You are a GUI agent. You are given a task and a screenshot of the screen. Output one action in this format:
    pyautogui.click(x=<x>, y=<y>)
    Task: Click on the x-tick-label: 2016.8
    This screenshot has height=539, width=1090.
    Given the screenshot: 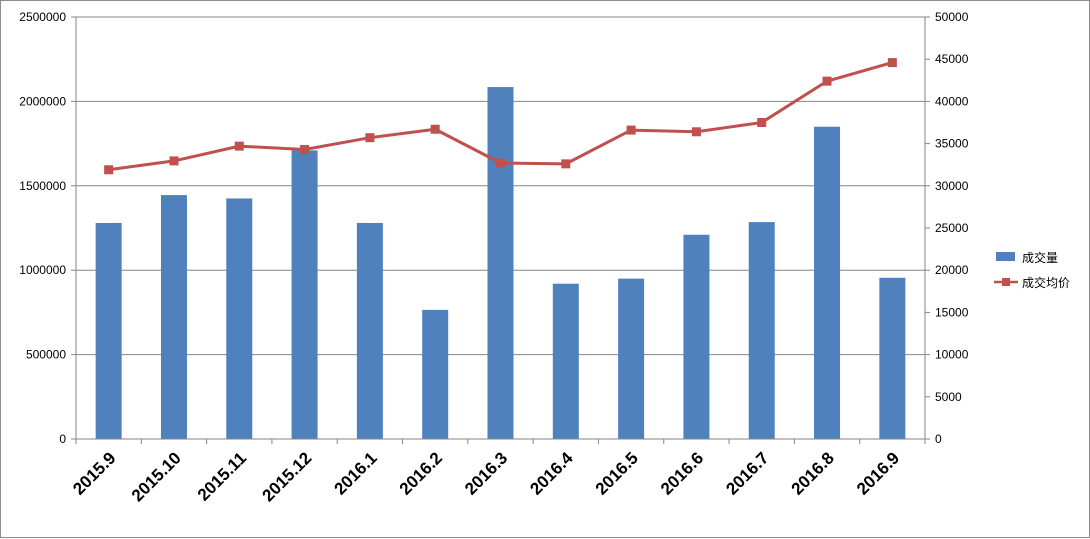 What is the action you would take?
    pyautogui.click(x=813, y=473)
    